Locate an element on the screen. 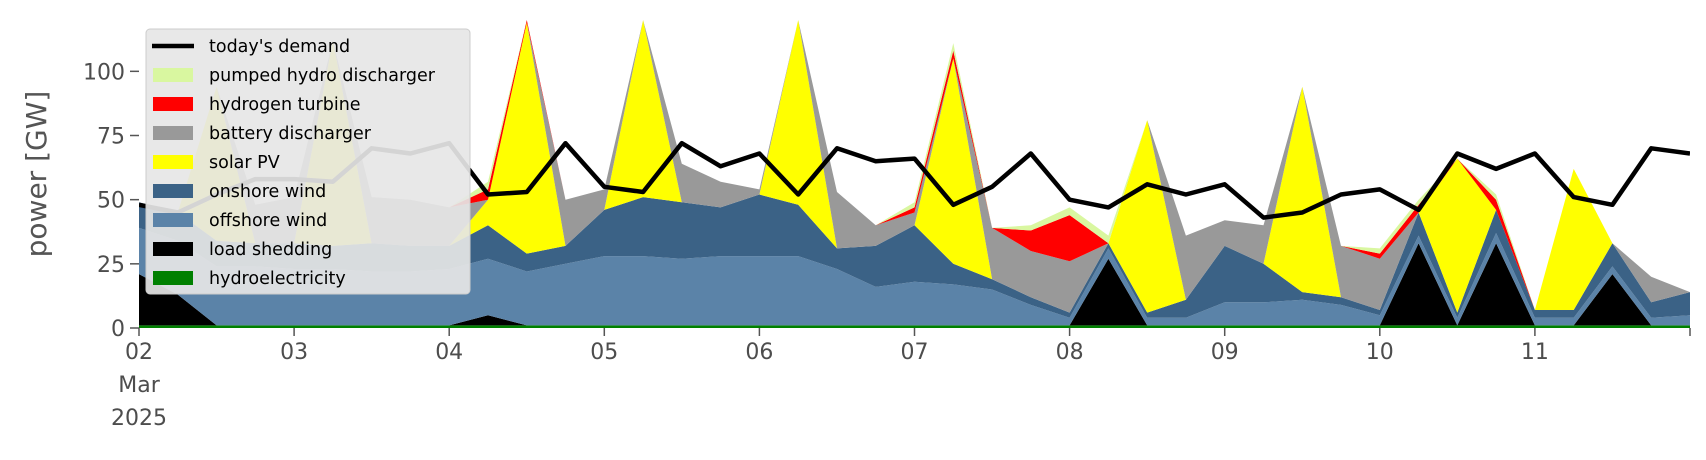  x-tick-sublabel: 2025 is located at coordinates (139, 418).